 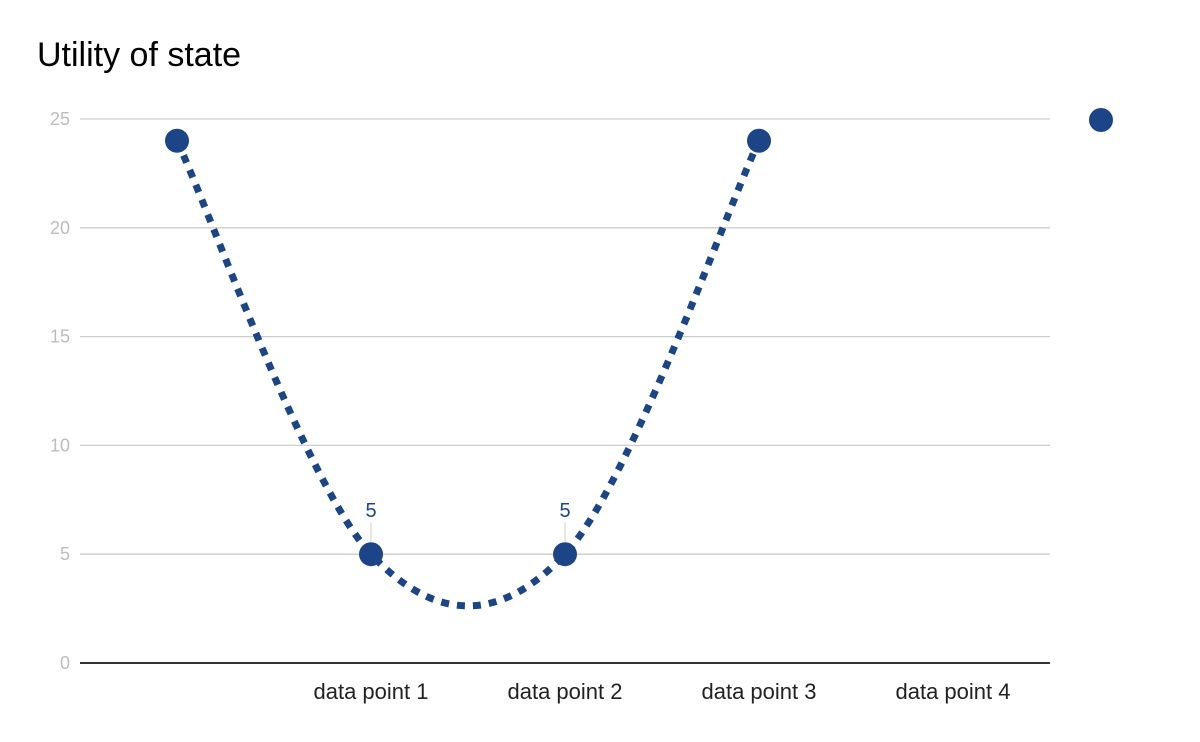 What do you see at coordinates (65, 663) in the screenshot?
I see `y-tick-label: 0` at bounding box center [65, 663].